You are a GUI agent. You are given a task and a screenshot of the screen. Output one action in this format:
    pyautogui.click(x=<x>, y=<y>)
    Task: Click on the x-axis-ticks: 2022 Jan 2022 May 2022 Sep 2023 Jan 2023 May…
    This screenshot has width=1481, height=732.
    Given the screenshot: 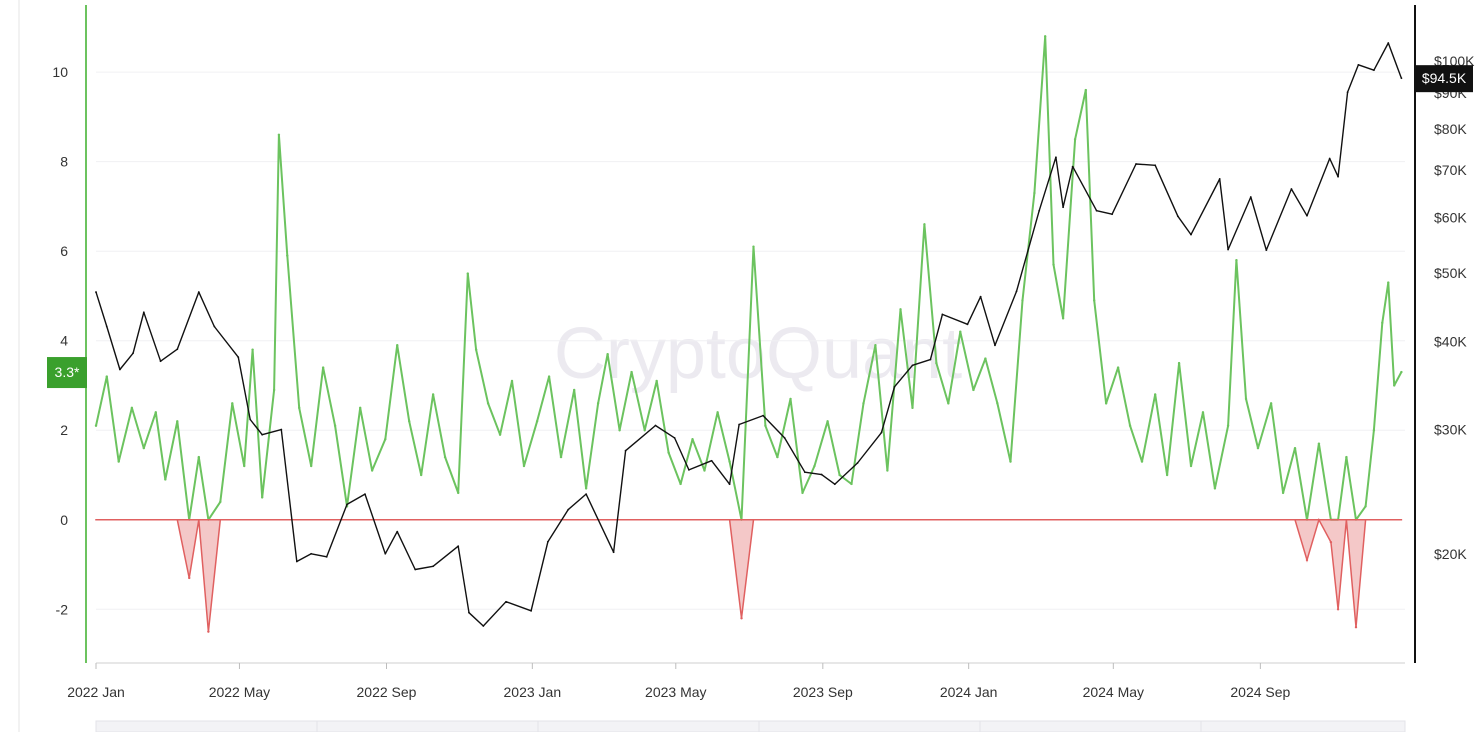 What is the action you would take?
    pyautogui.click(x=679, y=681)
    